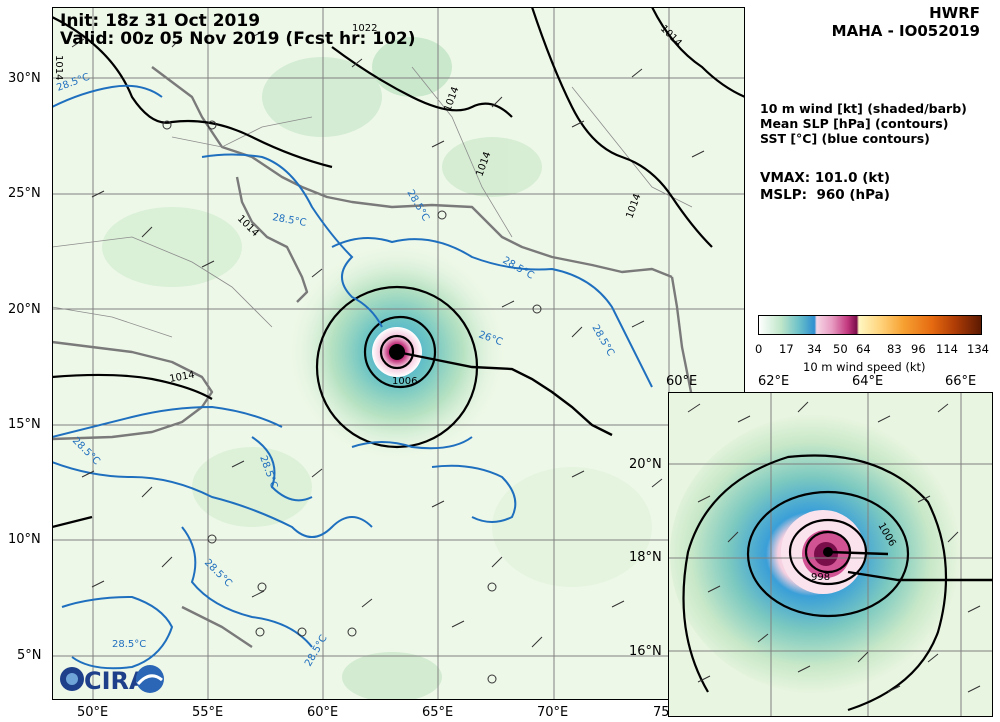 The width and height of the screenshot is (1000, 722). Describe the element at coordinates (918, 349) in the screenshot. I see `colorbar-tick: 96` at that location.